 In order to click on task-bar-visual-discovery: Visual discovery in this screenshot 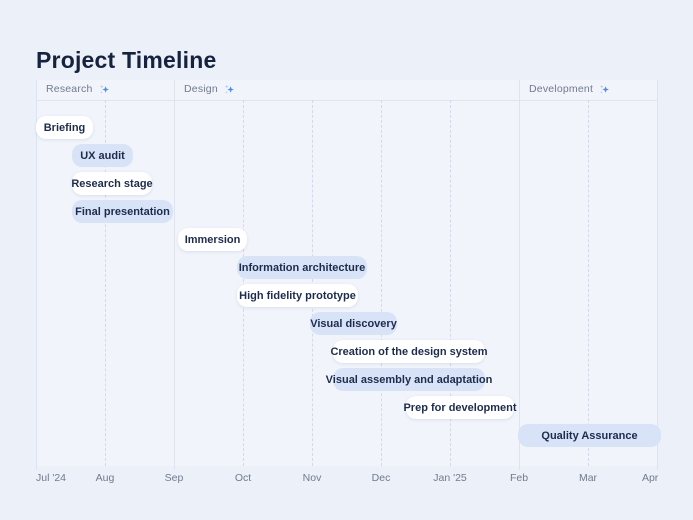, I will do `click(353, 323)`.